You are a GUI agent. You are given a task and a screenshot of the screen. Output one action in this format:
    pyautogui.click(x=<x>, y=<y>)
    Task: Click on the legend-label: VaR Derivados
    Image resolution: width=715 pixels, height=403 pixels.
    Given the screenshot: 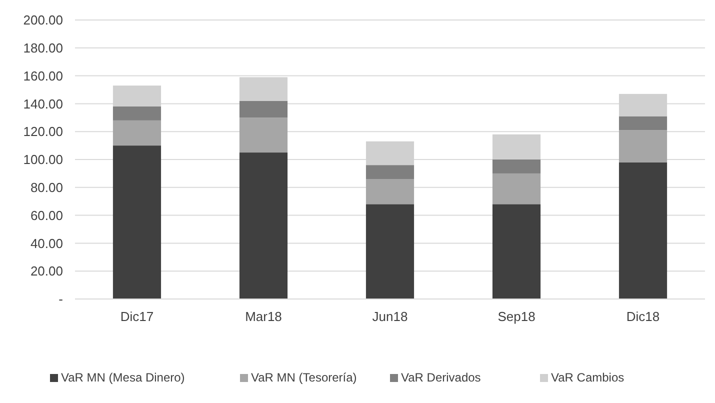 What is the action you would take?
    pyautogui.click(x=441, y=377)
    